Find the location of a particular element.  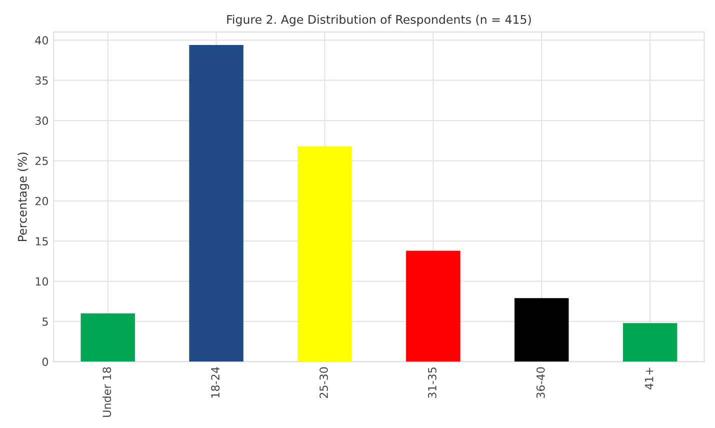

y-tick-label: 20 is located at coordinates (41, 201).